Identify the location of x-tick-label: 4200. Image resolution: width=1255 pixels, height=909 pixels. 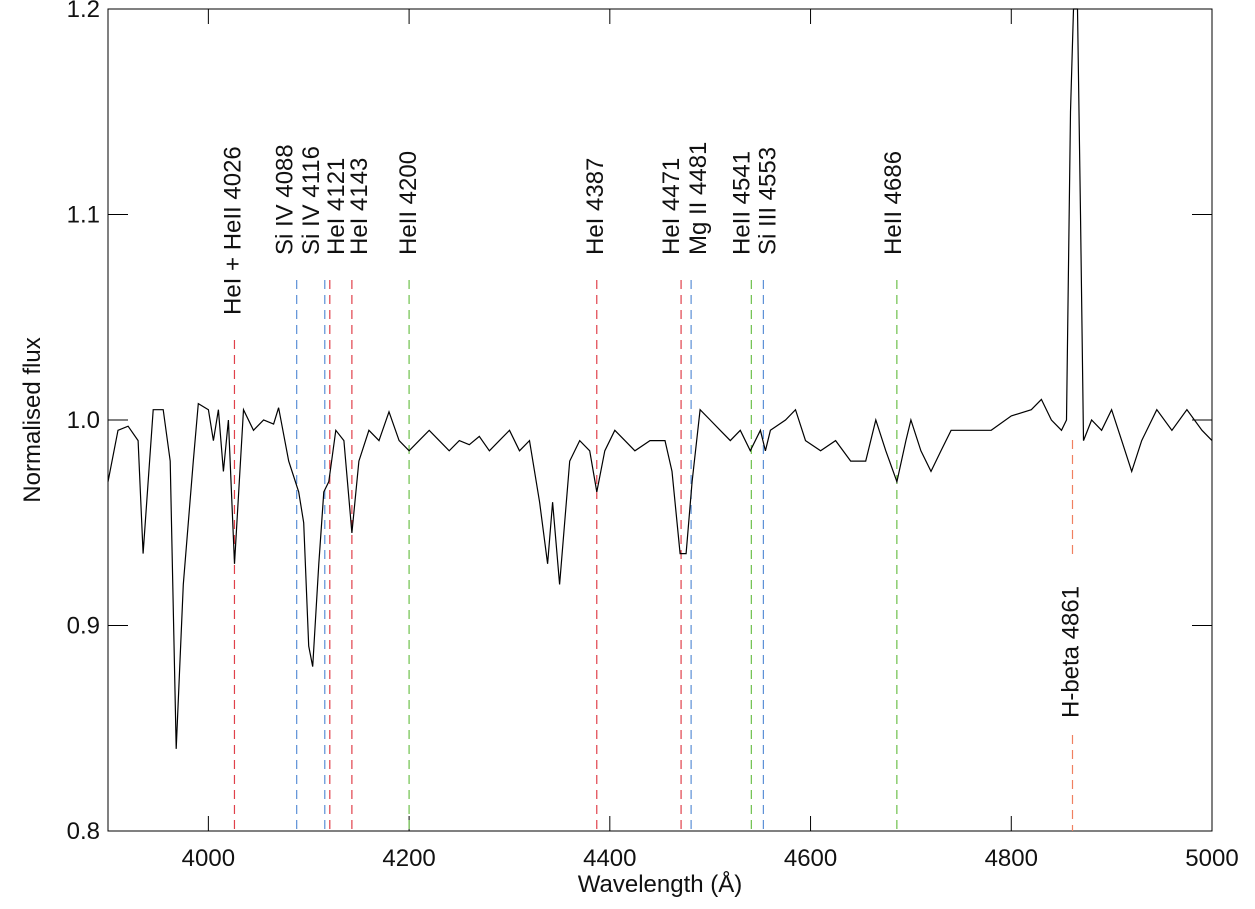
(408, 858).